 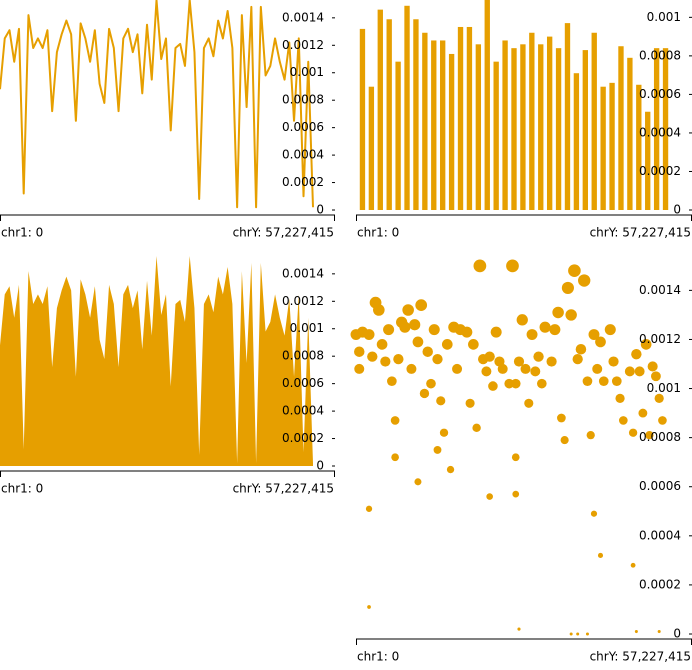 I want to click on data-area, so click(x=156, y=361).